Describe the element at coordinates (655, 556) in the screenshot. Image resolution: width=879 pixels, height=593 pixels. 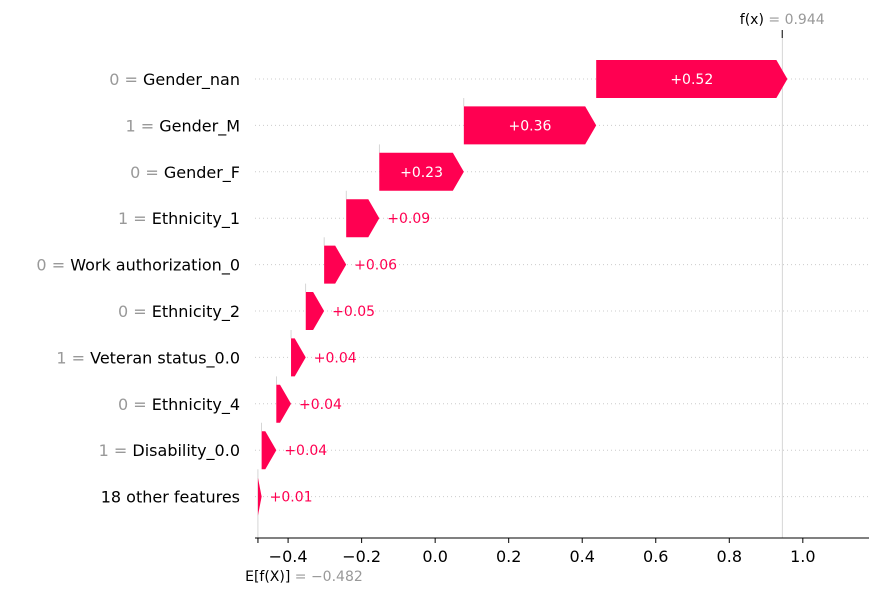
I see `x-tick-label: 0.6` at that location.